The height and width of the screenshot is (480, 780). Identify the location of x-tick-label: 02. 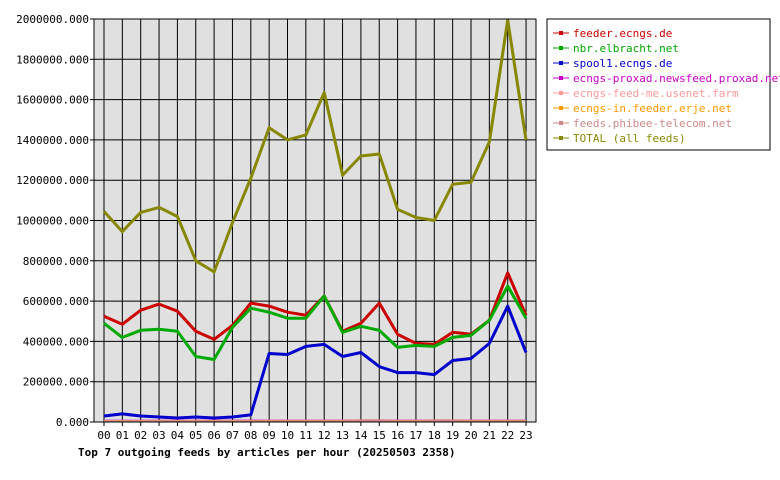
(140, 435).